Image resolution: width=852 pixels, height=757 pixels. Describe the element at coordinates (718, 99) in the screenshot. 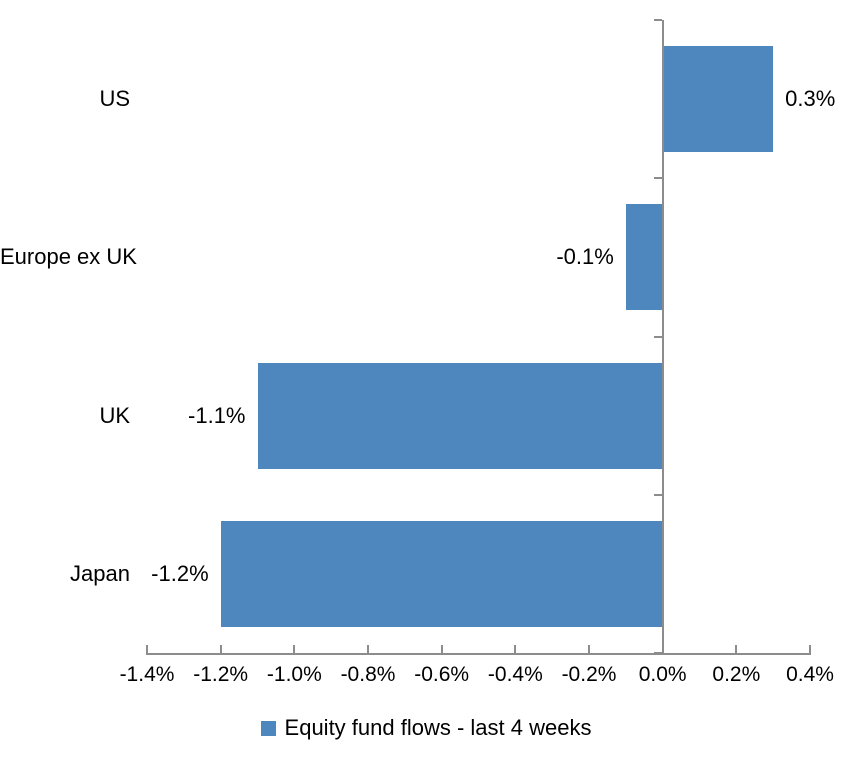

I see `bar-us` at that location.